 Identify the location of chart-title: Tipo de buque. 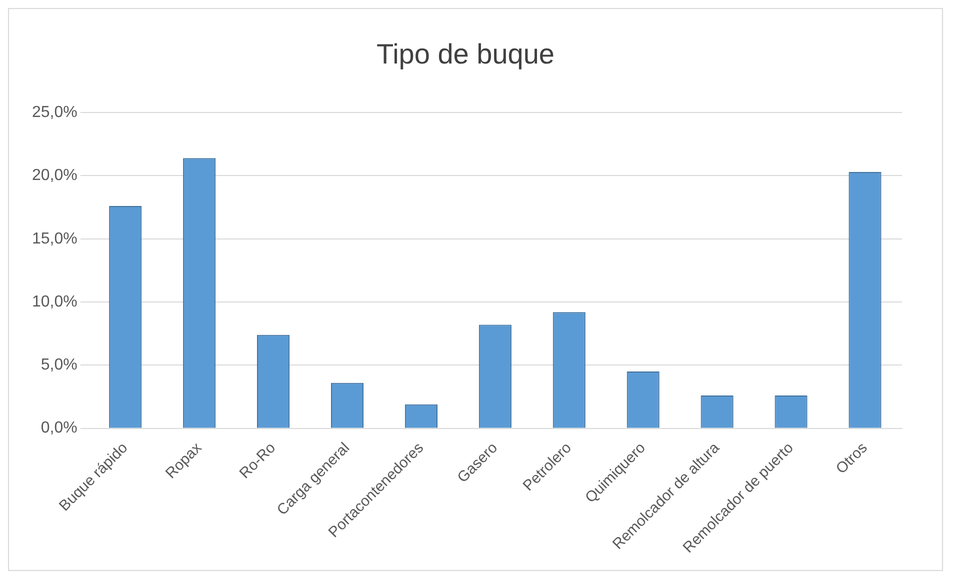
(465, 54).